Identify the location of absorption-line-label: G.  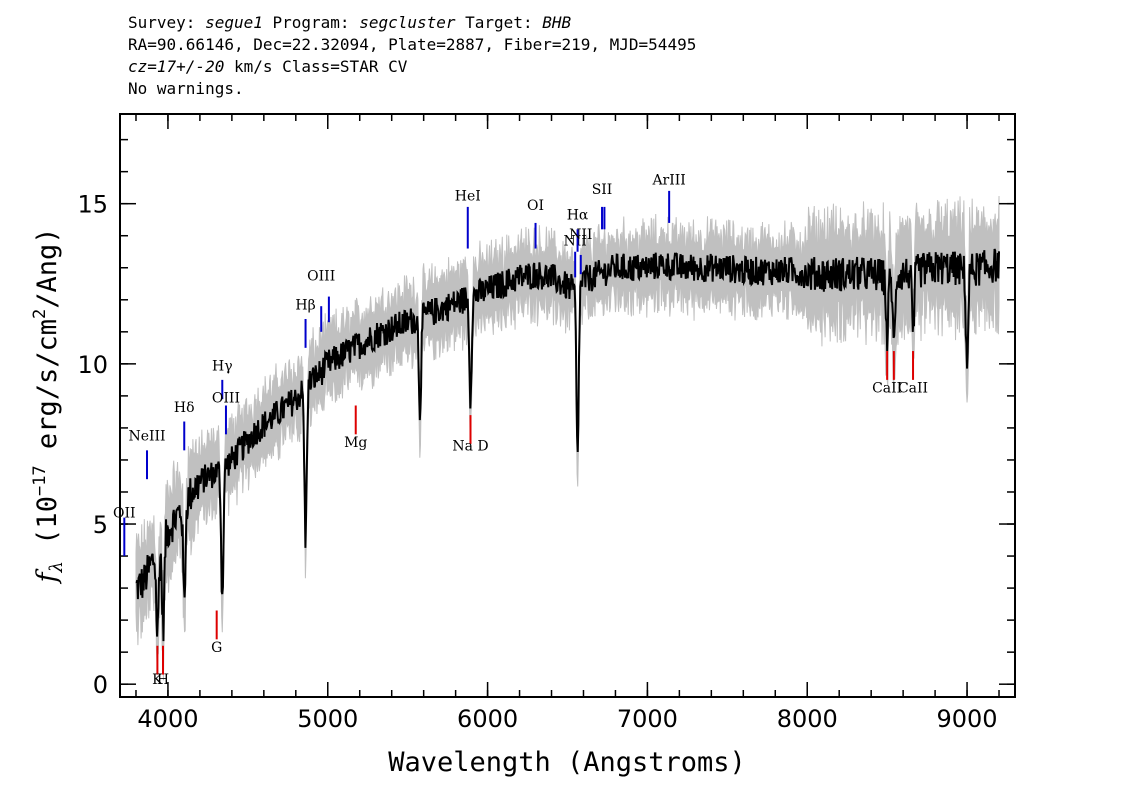
(216, 648).